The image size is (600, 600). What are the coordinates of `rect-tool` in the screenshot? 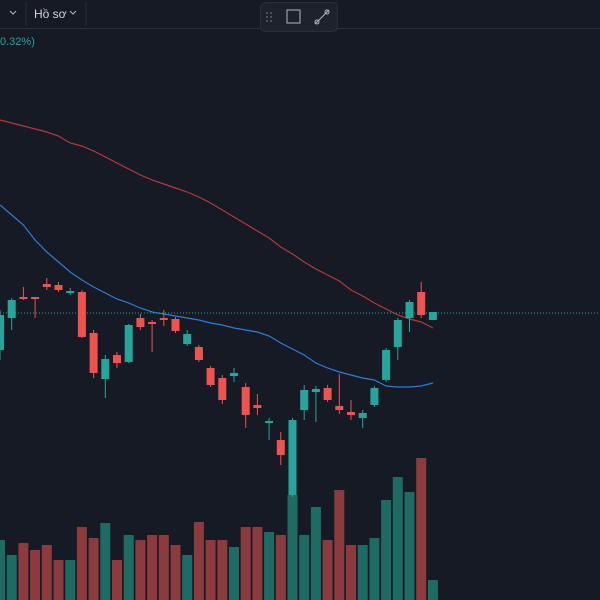 It's located at (293, 16).